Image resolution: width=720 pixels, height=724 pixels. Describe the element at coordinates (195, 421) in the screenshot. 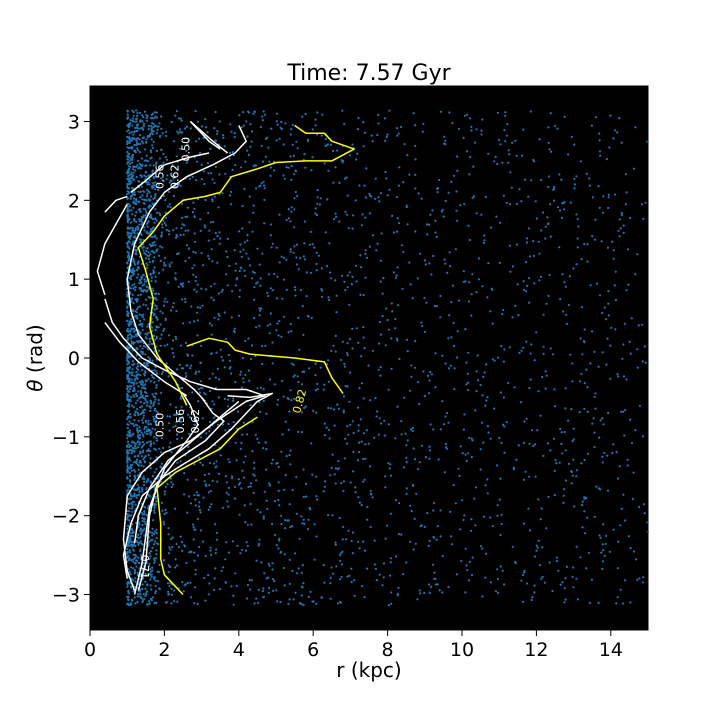

I see `contour-label: 0.62` at that location.